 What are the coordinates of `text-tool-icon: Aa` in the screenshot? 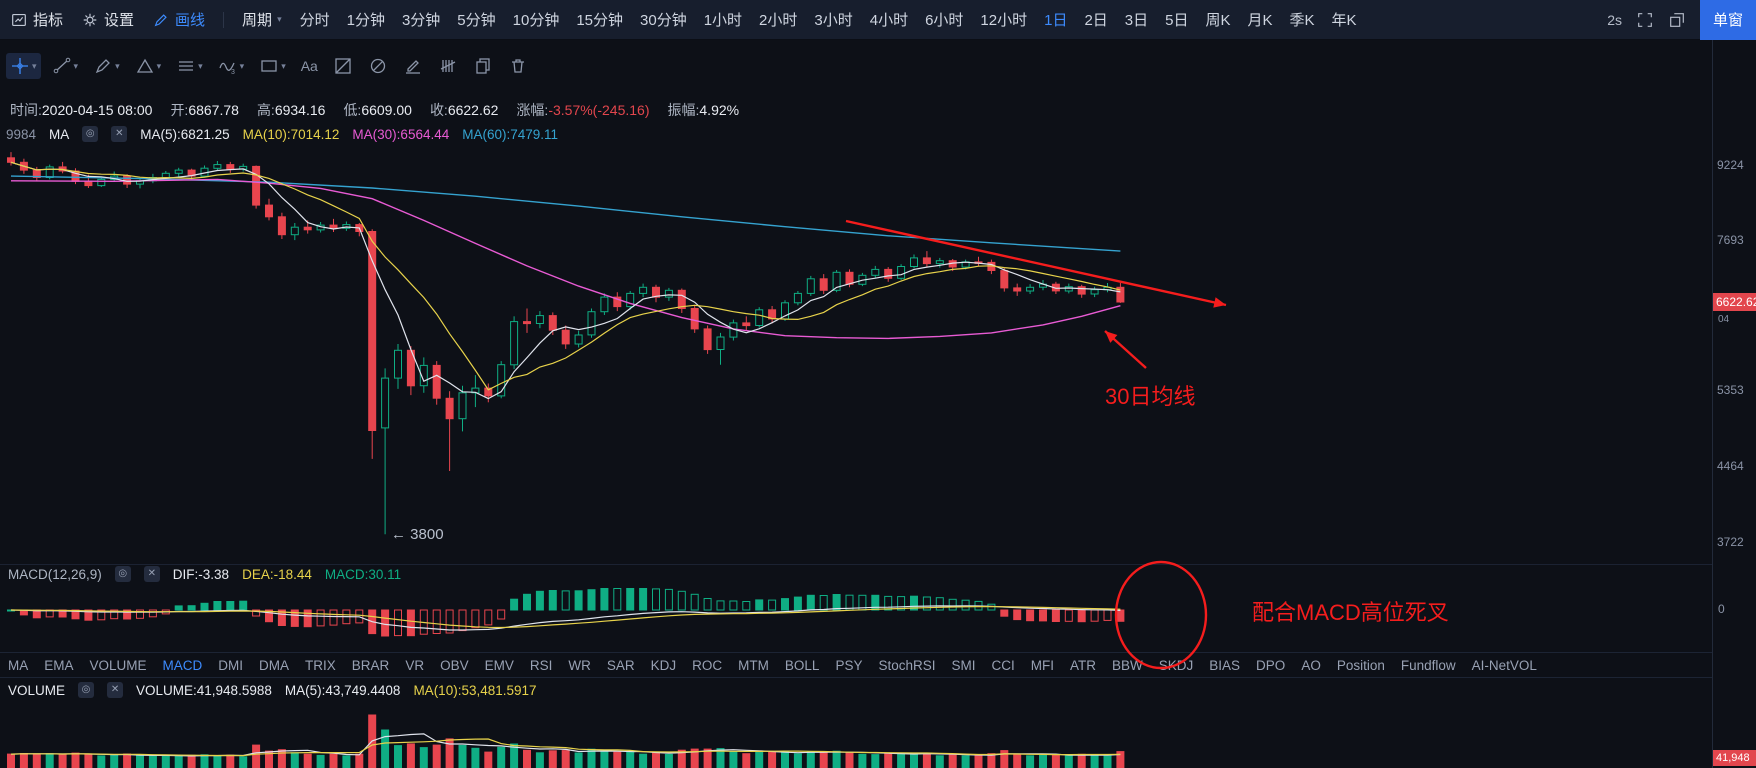 It's located at (309, 66).